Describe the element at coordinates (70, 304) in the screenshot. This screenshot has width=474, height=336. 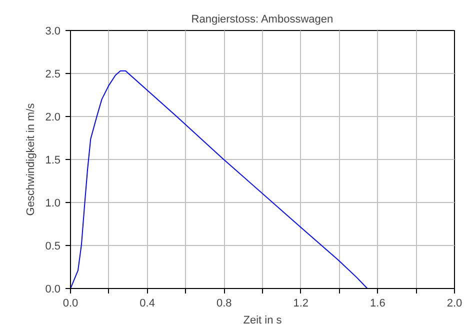
I see `x-tick-label: 0.0` at that location.